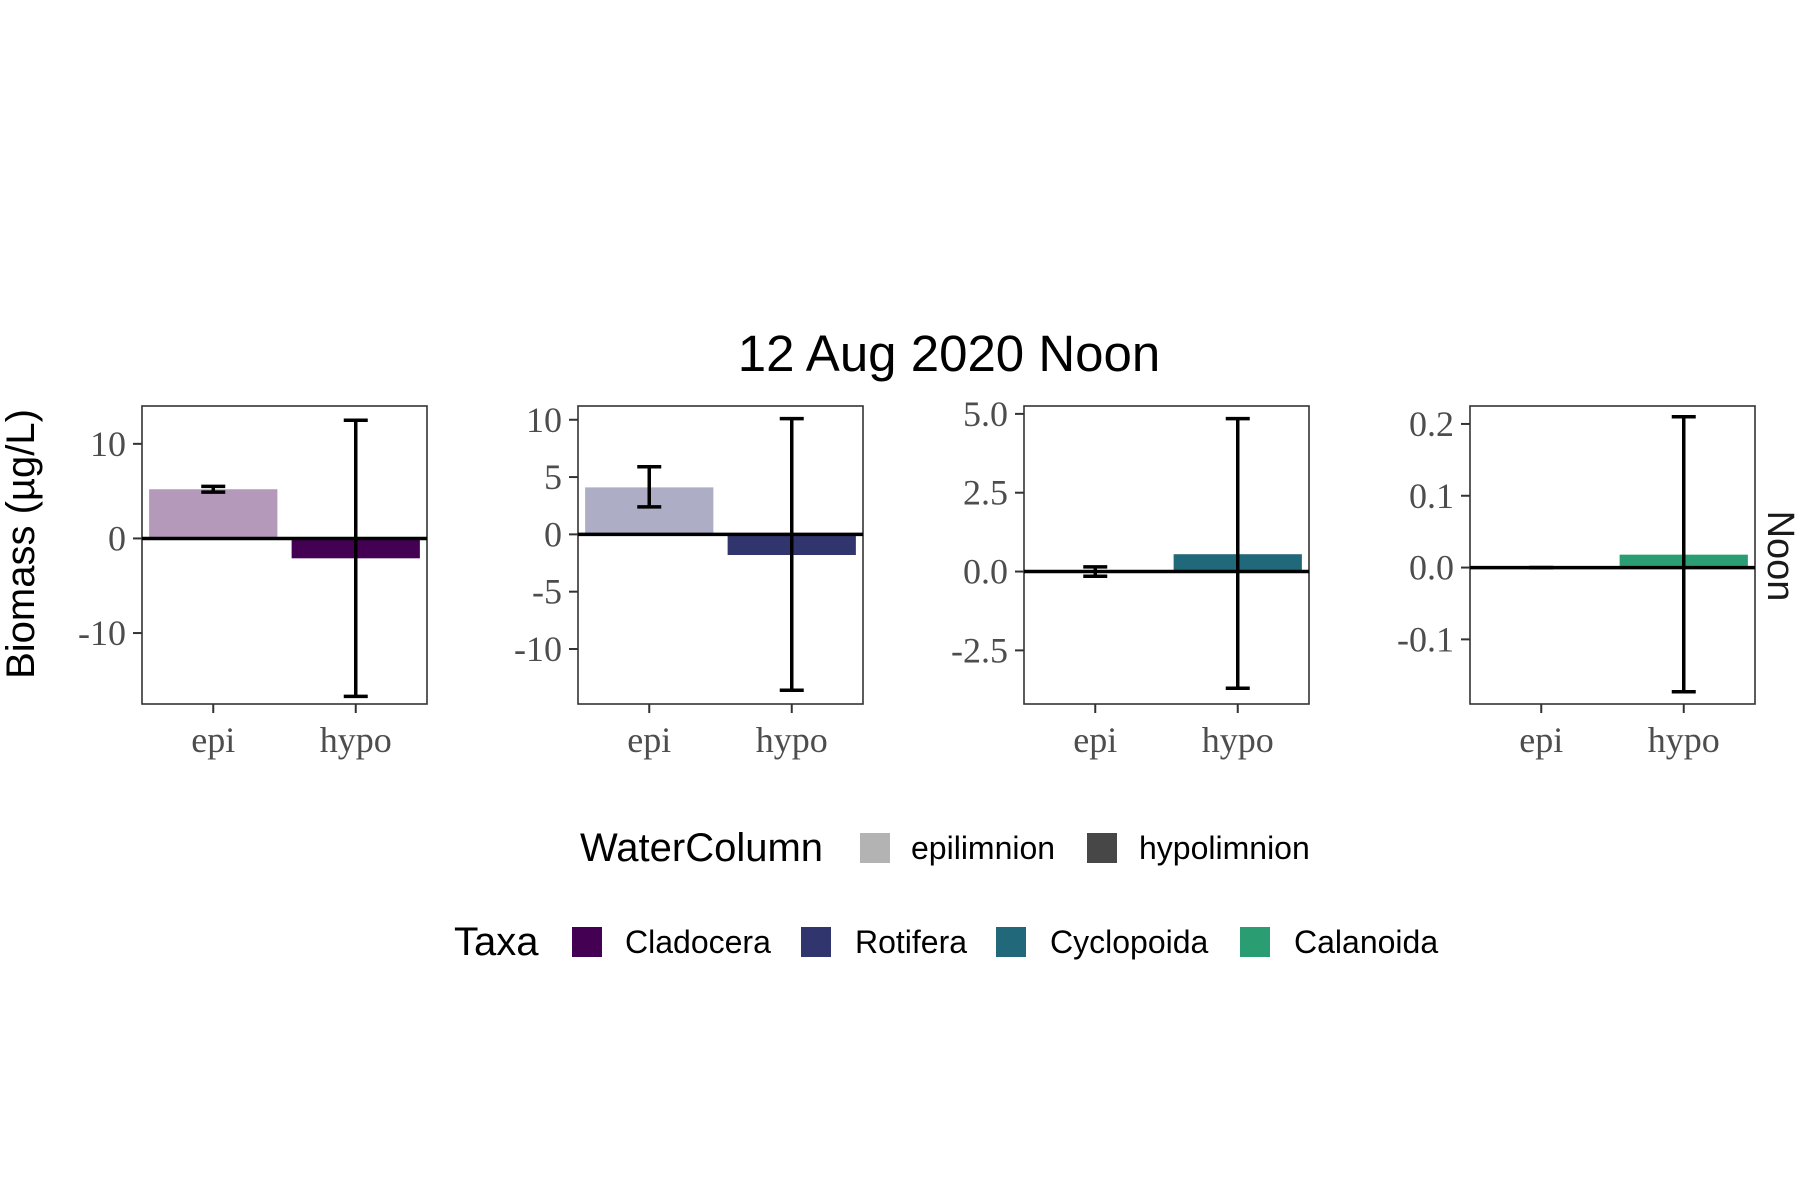 This screenshot has width=1800, height=1200. What do you see at coordinates (1779, 556) in the screenshot?
I see `facet-strip-label: Noon` at bounding box center [1779, 556].